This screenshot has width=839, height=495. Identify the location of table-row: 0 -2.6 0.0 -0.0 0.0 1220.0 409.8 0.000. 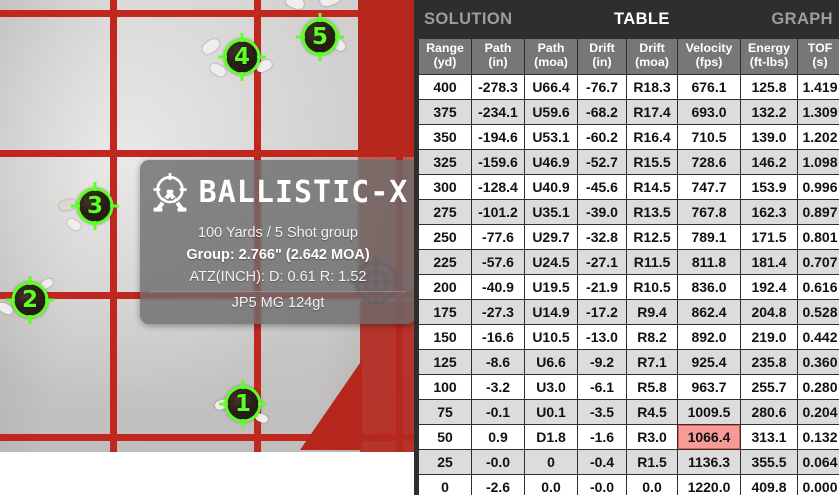
(629, 484).